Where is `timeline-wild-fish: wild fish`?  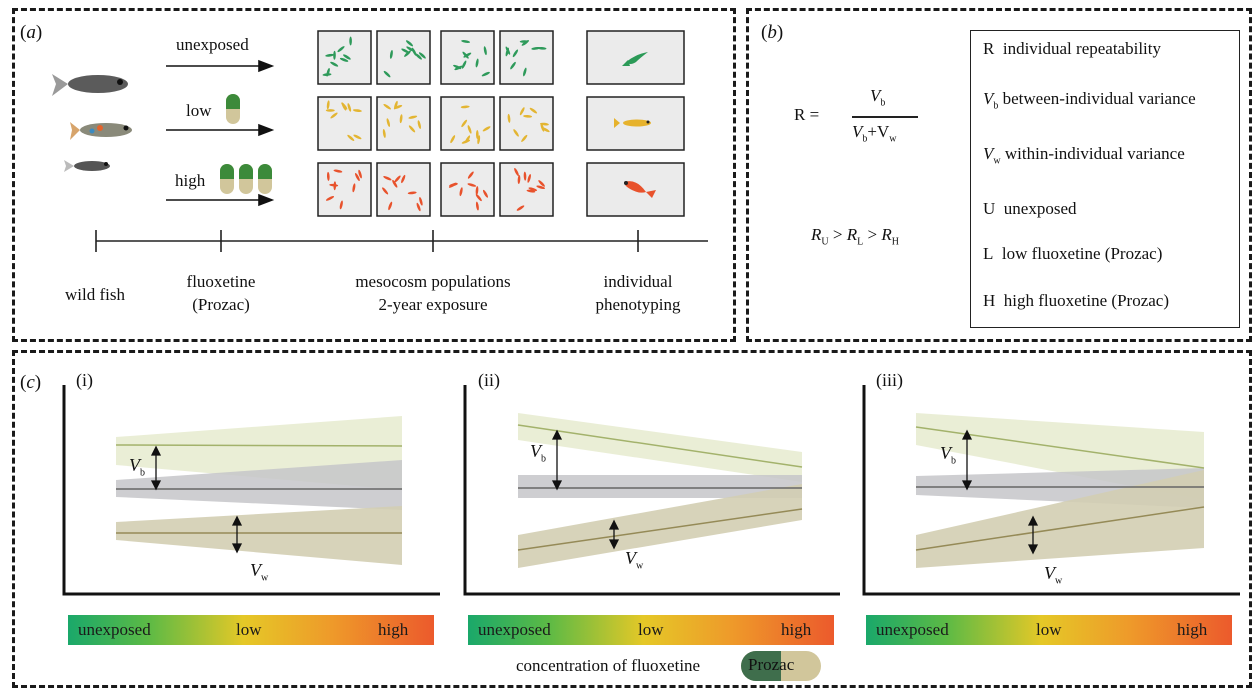
timeline-wild-fish: wild fish is located at coordinates (95, 294).